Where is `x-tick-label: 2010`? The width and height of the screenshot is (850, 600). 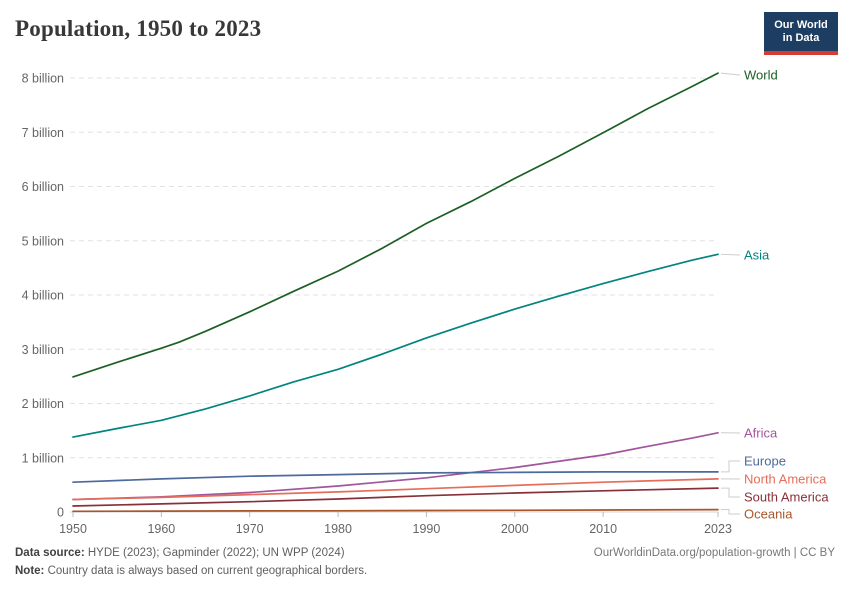
x-tick-label: 2010 is located at coordinates (603, 529).